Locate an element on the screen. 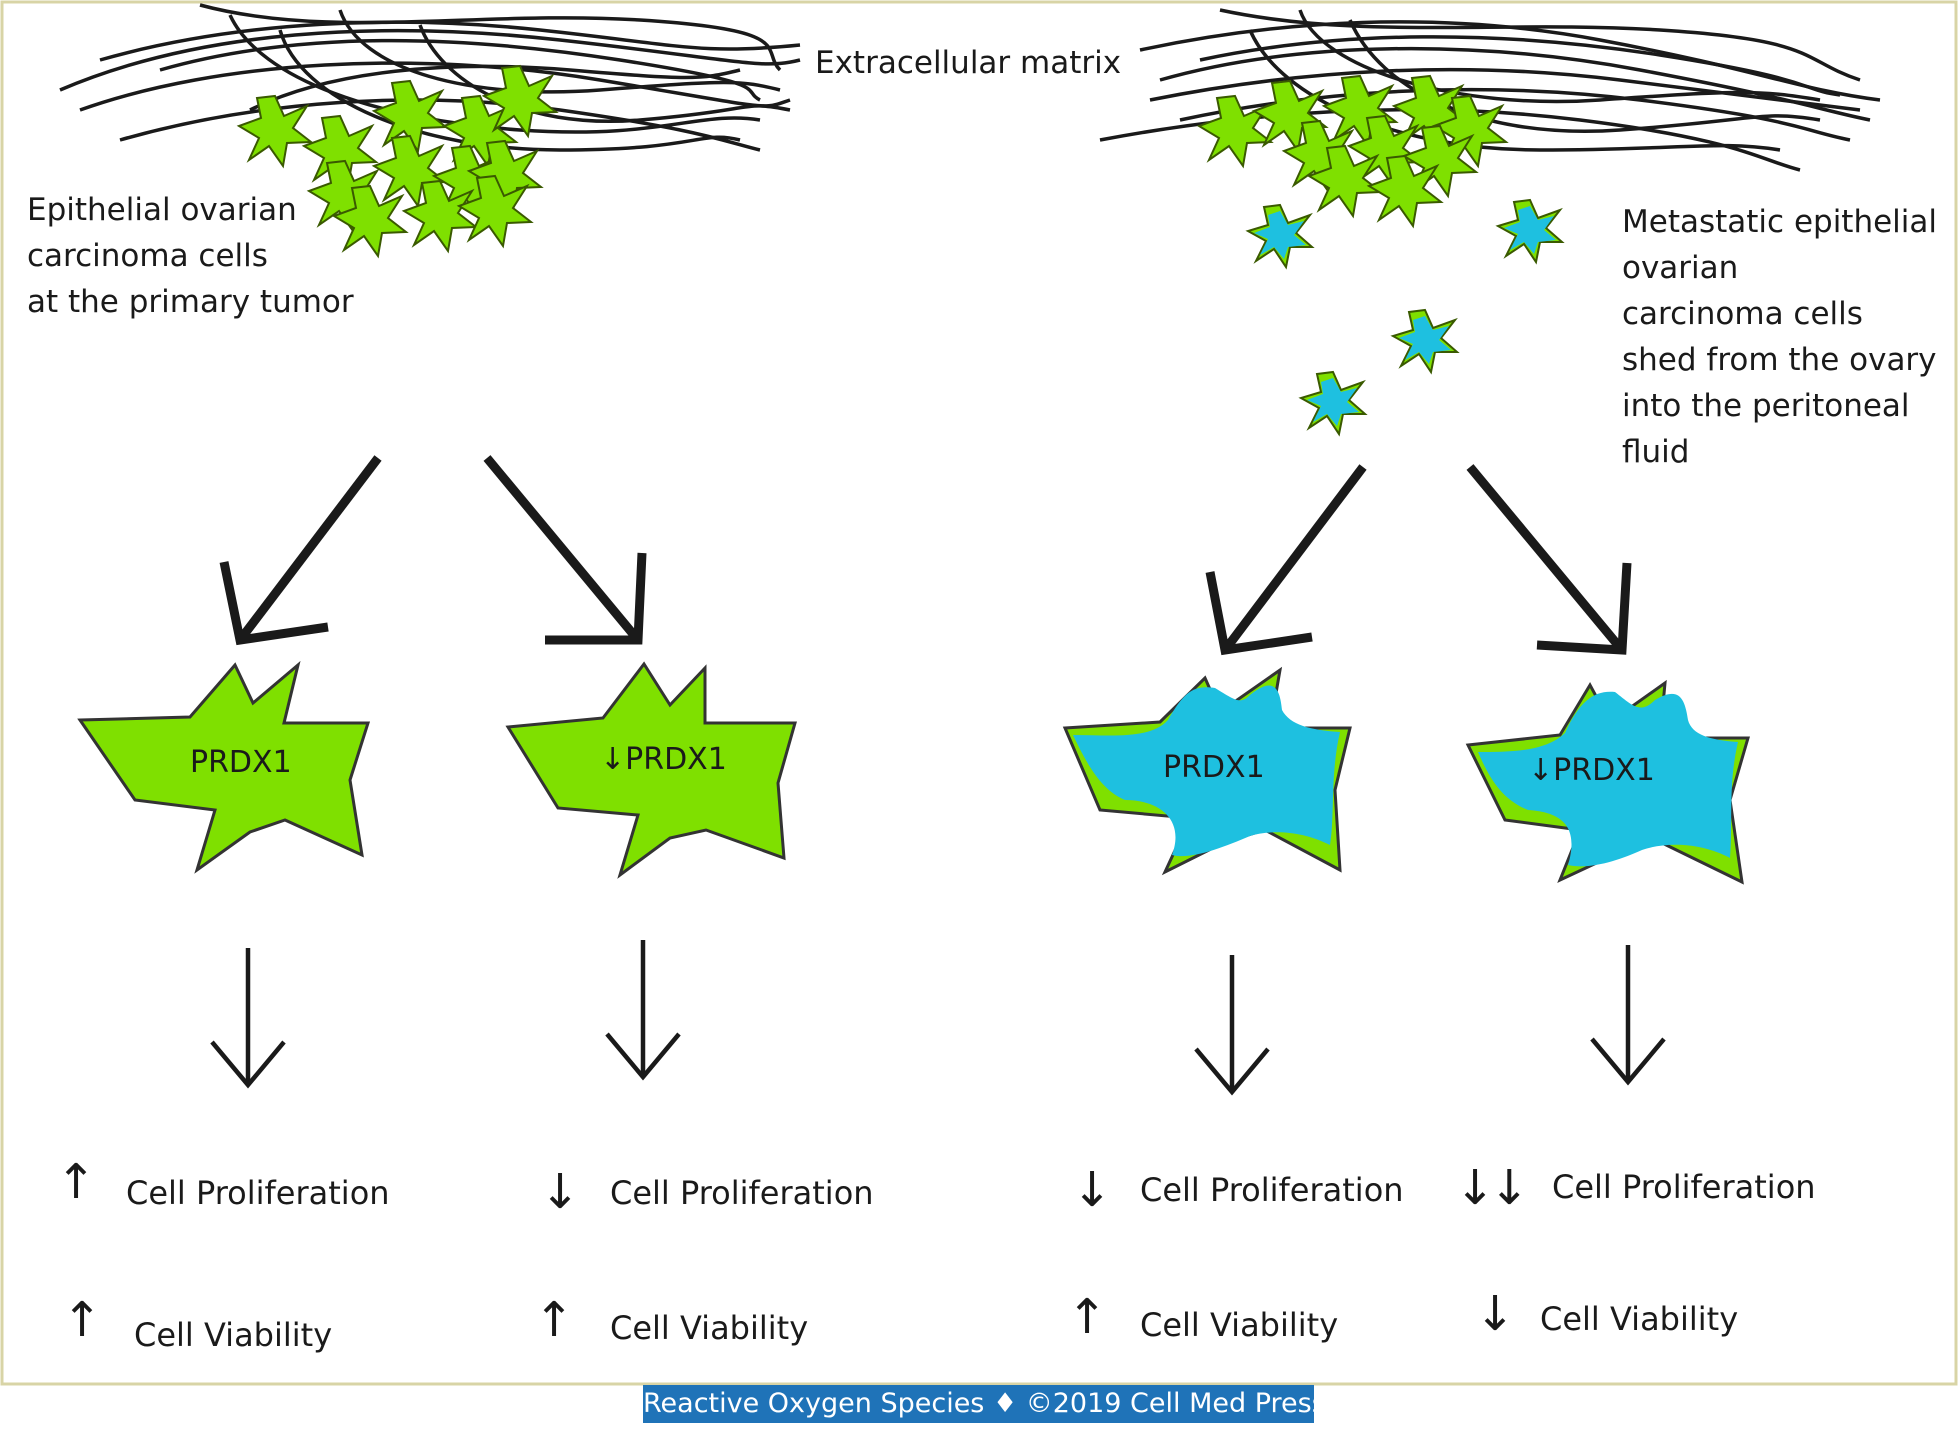 The image size is (1958, 1431). primary-label-line-2: carcinoma cells is located at coordinates (147, 256).